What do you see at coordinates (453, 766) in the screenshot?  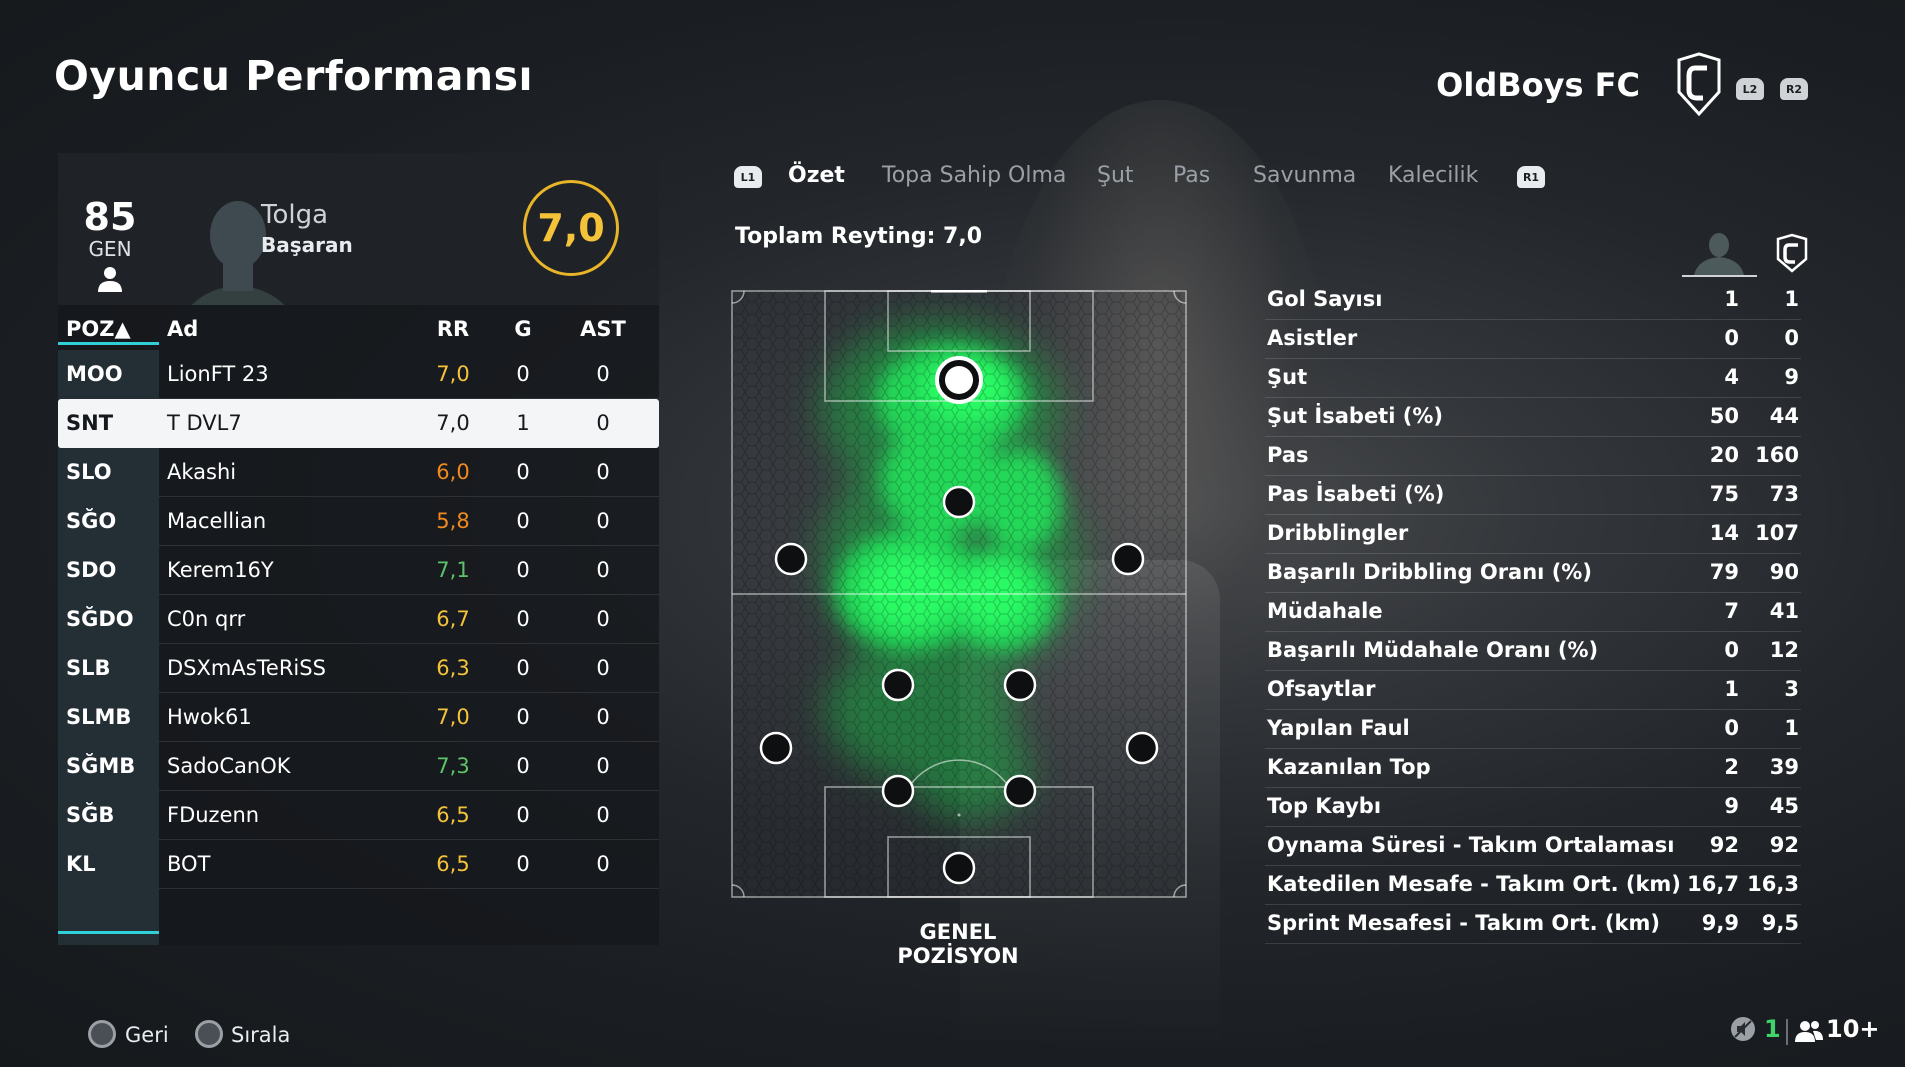 I see `player-rating-cell: 7,3` at bounding box center [453, 766].